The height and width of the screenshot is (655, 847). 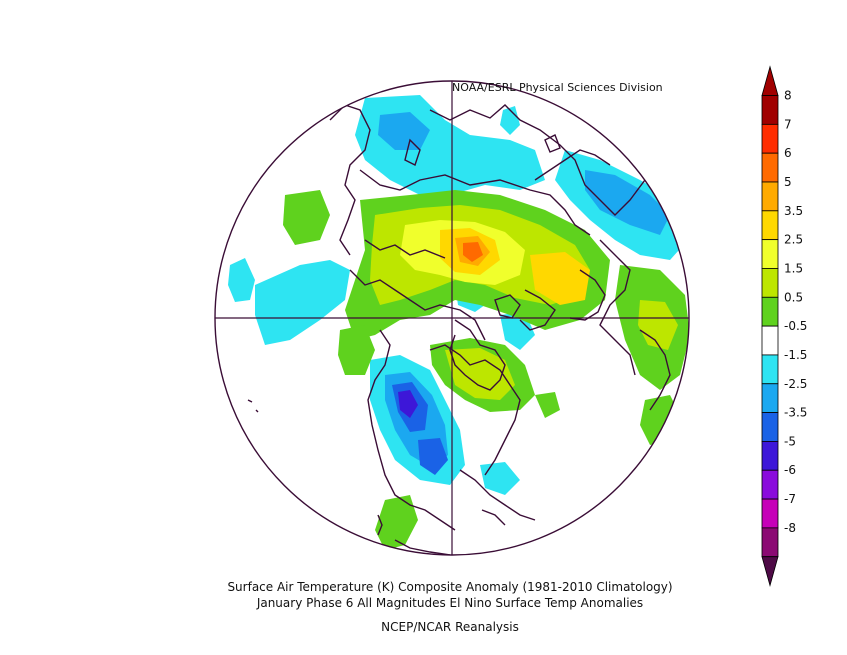 What do you see at coordinates (396, 522) in the screenshot?
I see `warm-anomaly-pacific-south` at bounding box center [396, 522].